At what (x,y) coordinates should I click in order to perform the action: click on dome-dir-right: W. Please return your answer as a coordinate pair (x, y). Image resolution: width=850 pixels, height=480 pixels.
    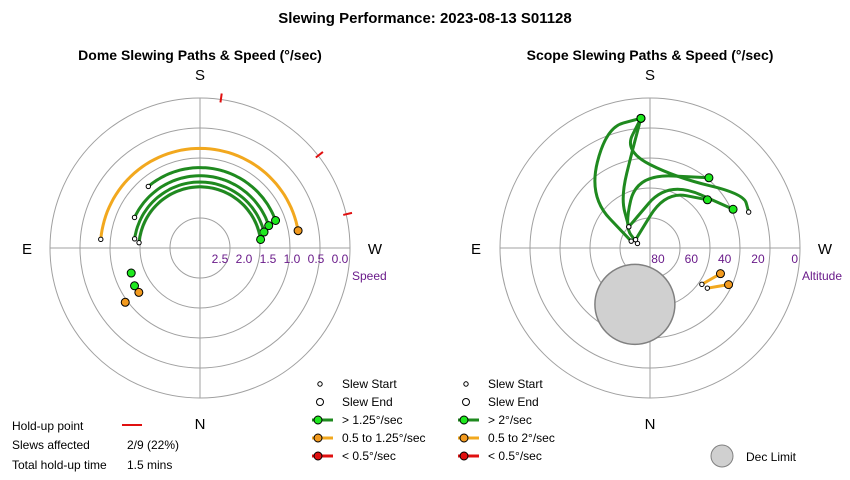
    Looking at the image, I should click on (375, 249).